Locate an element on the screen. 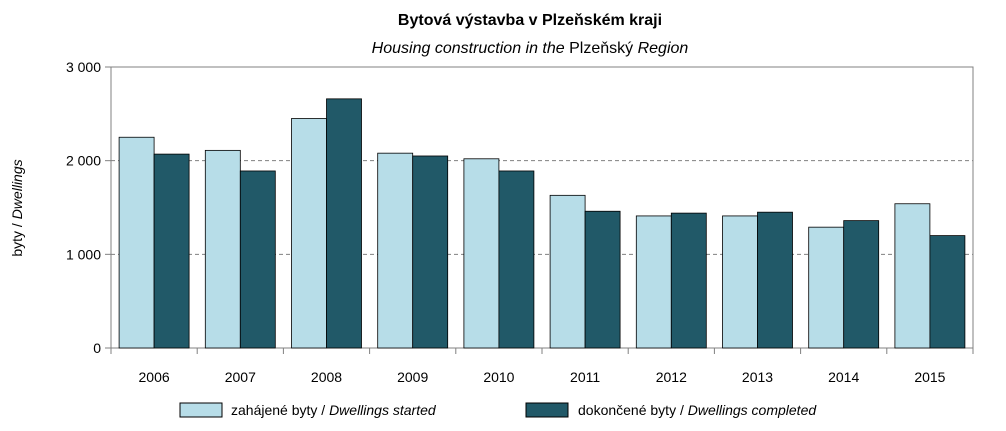  legend-label-started-plain: zahájené byty / is located at coordinates (280, 410).